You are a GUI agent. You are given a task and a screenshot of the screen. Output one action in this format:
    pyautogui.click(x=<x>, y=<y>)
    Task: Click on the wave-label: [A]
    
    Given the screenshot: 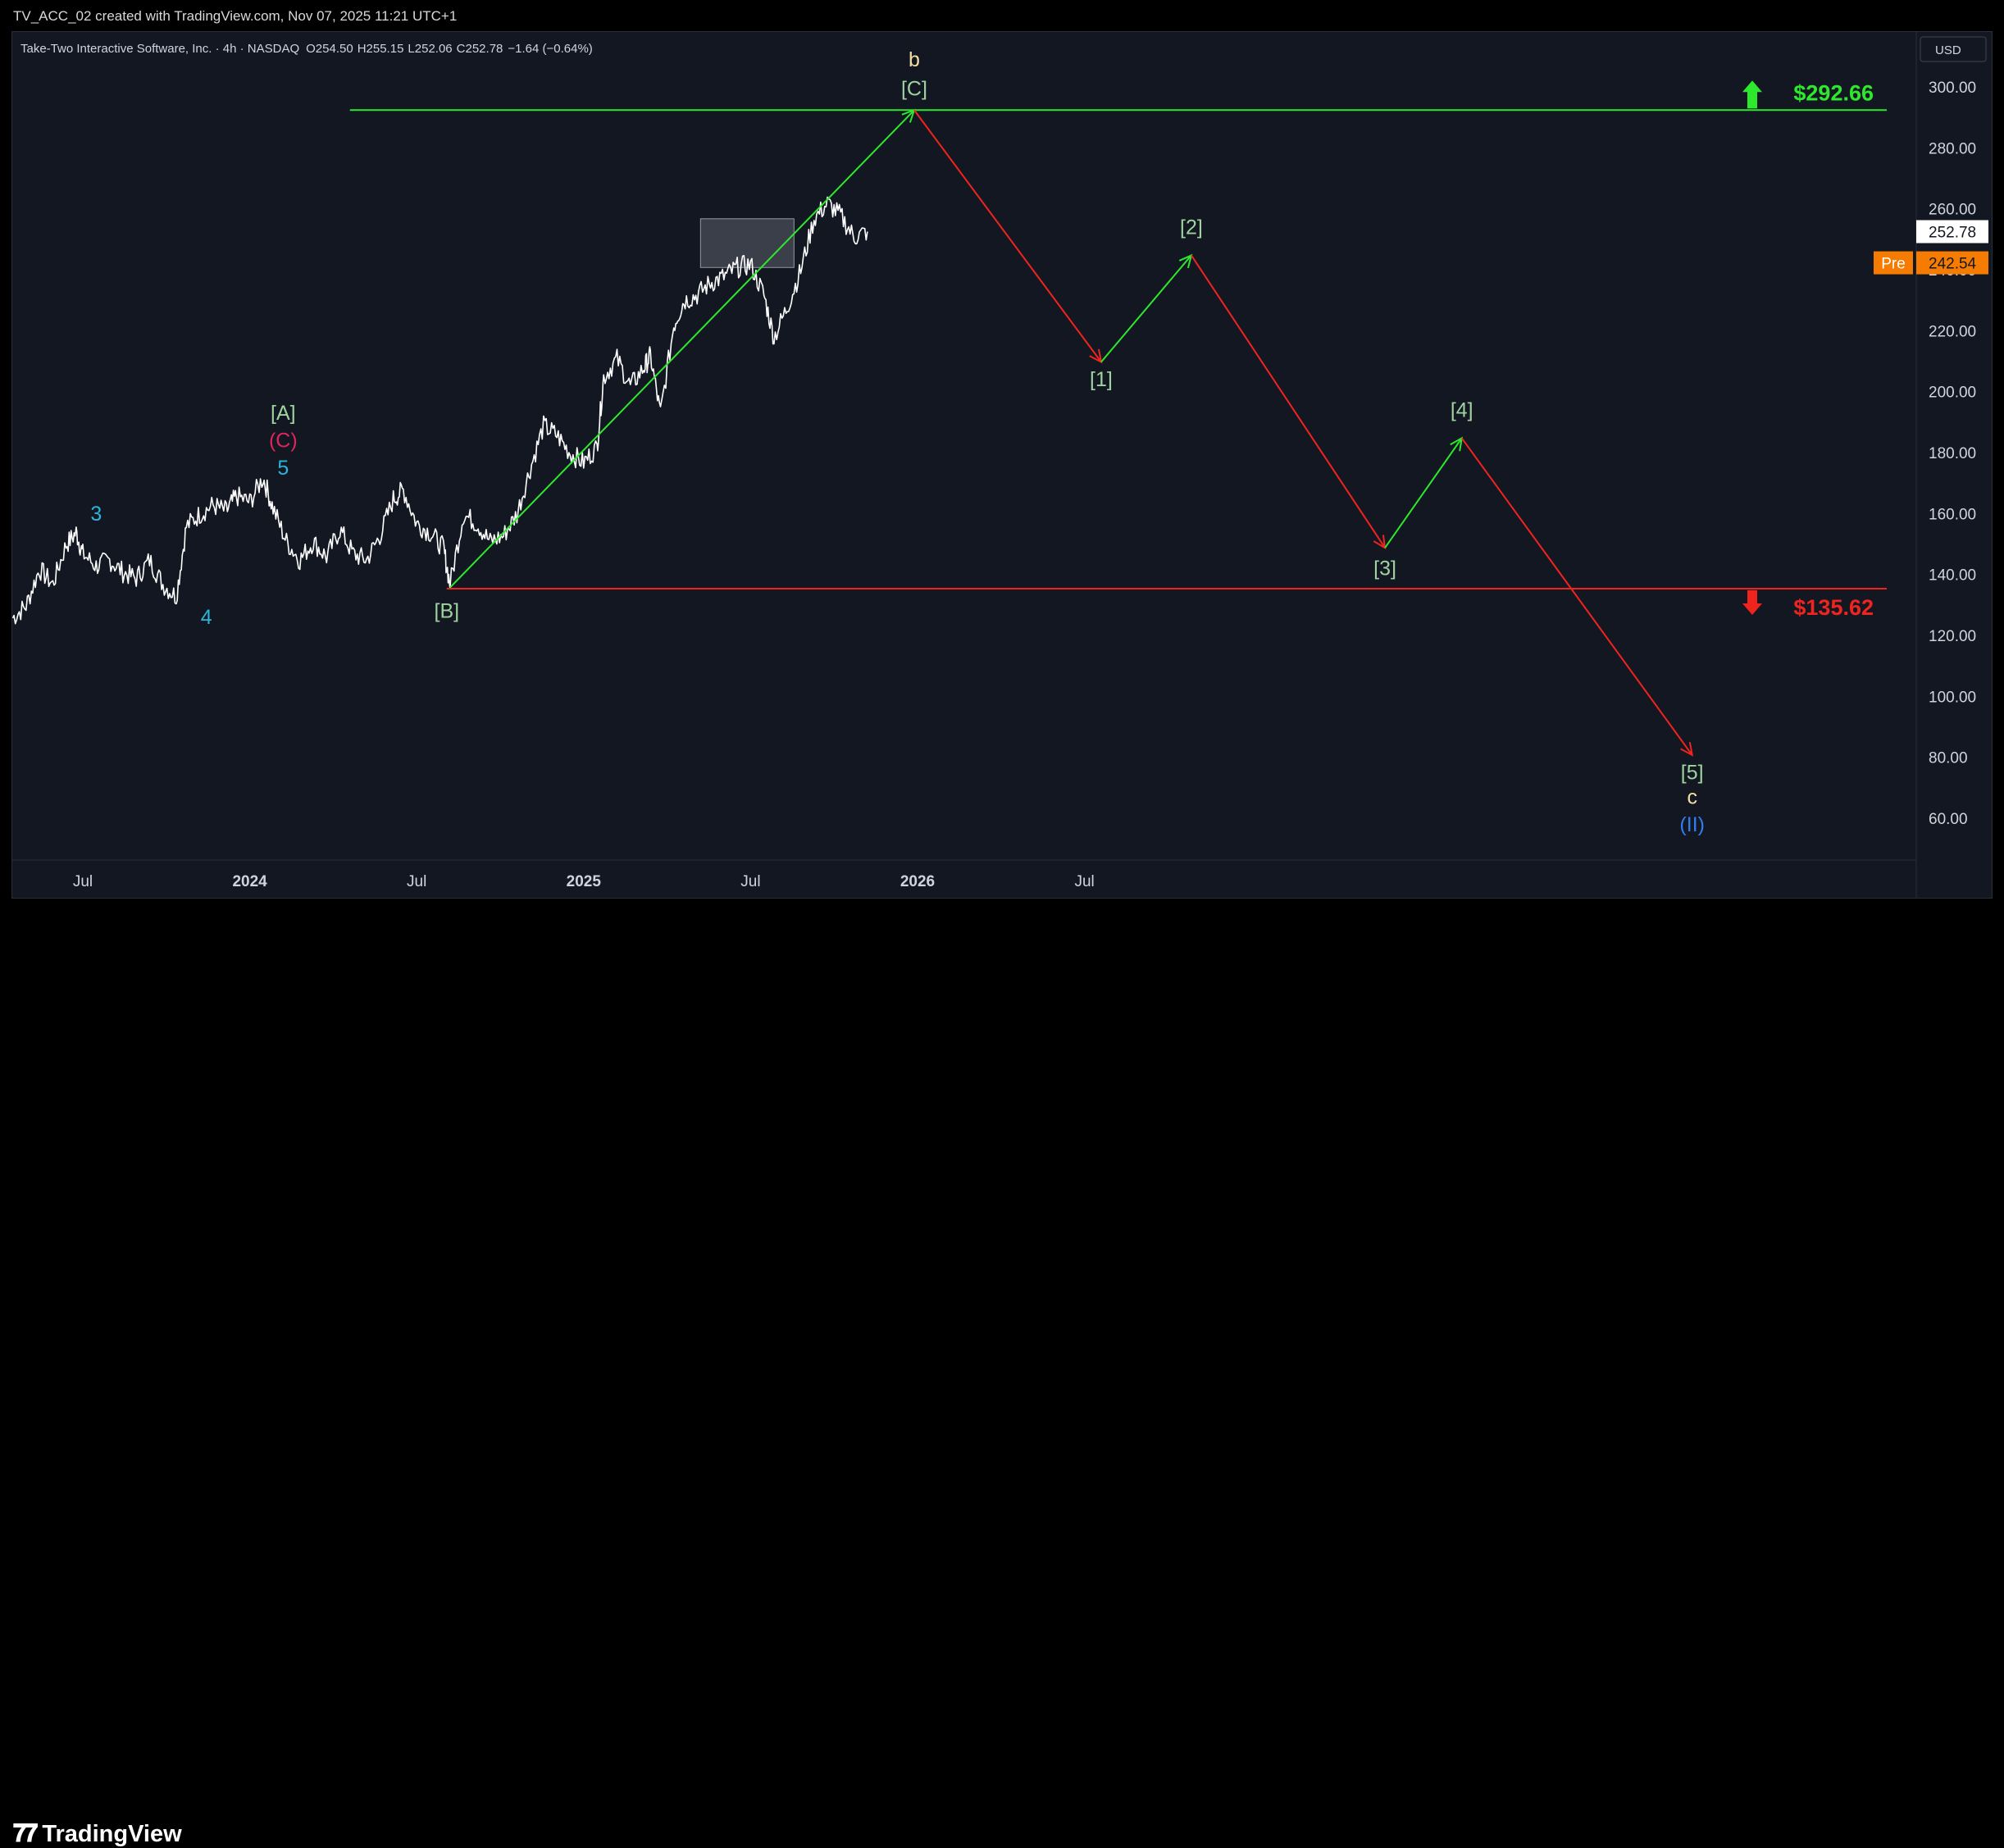 What is the action you would take?
    pyautogui.click(x=283, y=413)
    